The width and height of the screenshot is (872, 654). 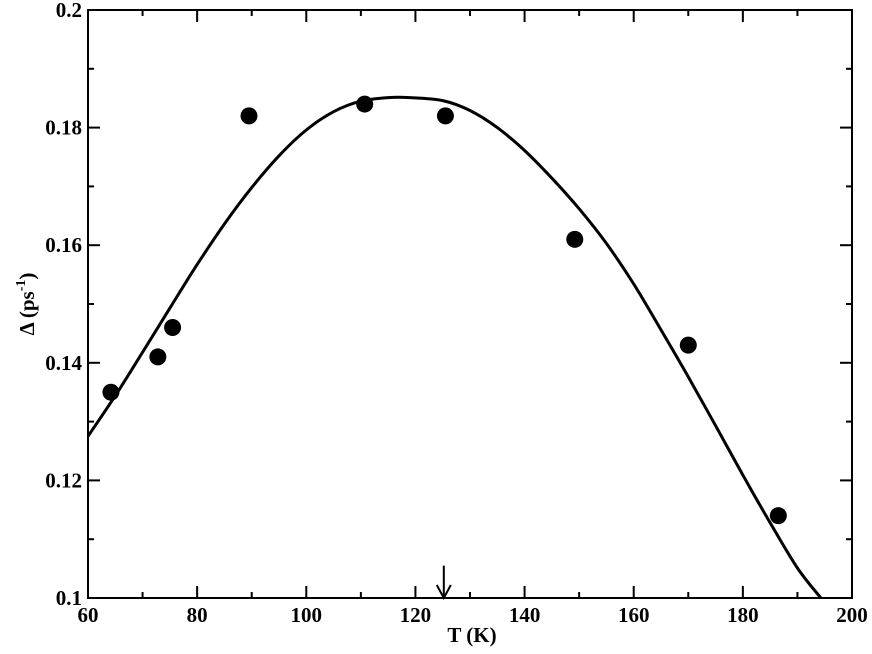 What do you see at coordinates (63, 480) in the screenshot?
I see `y-tick-label: 0.12` at bounding box center [63, 480].